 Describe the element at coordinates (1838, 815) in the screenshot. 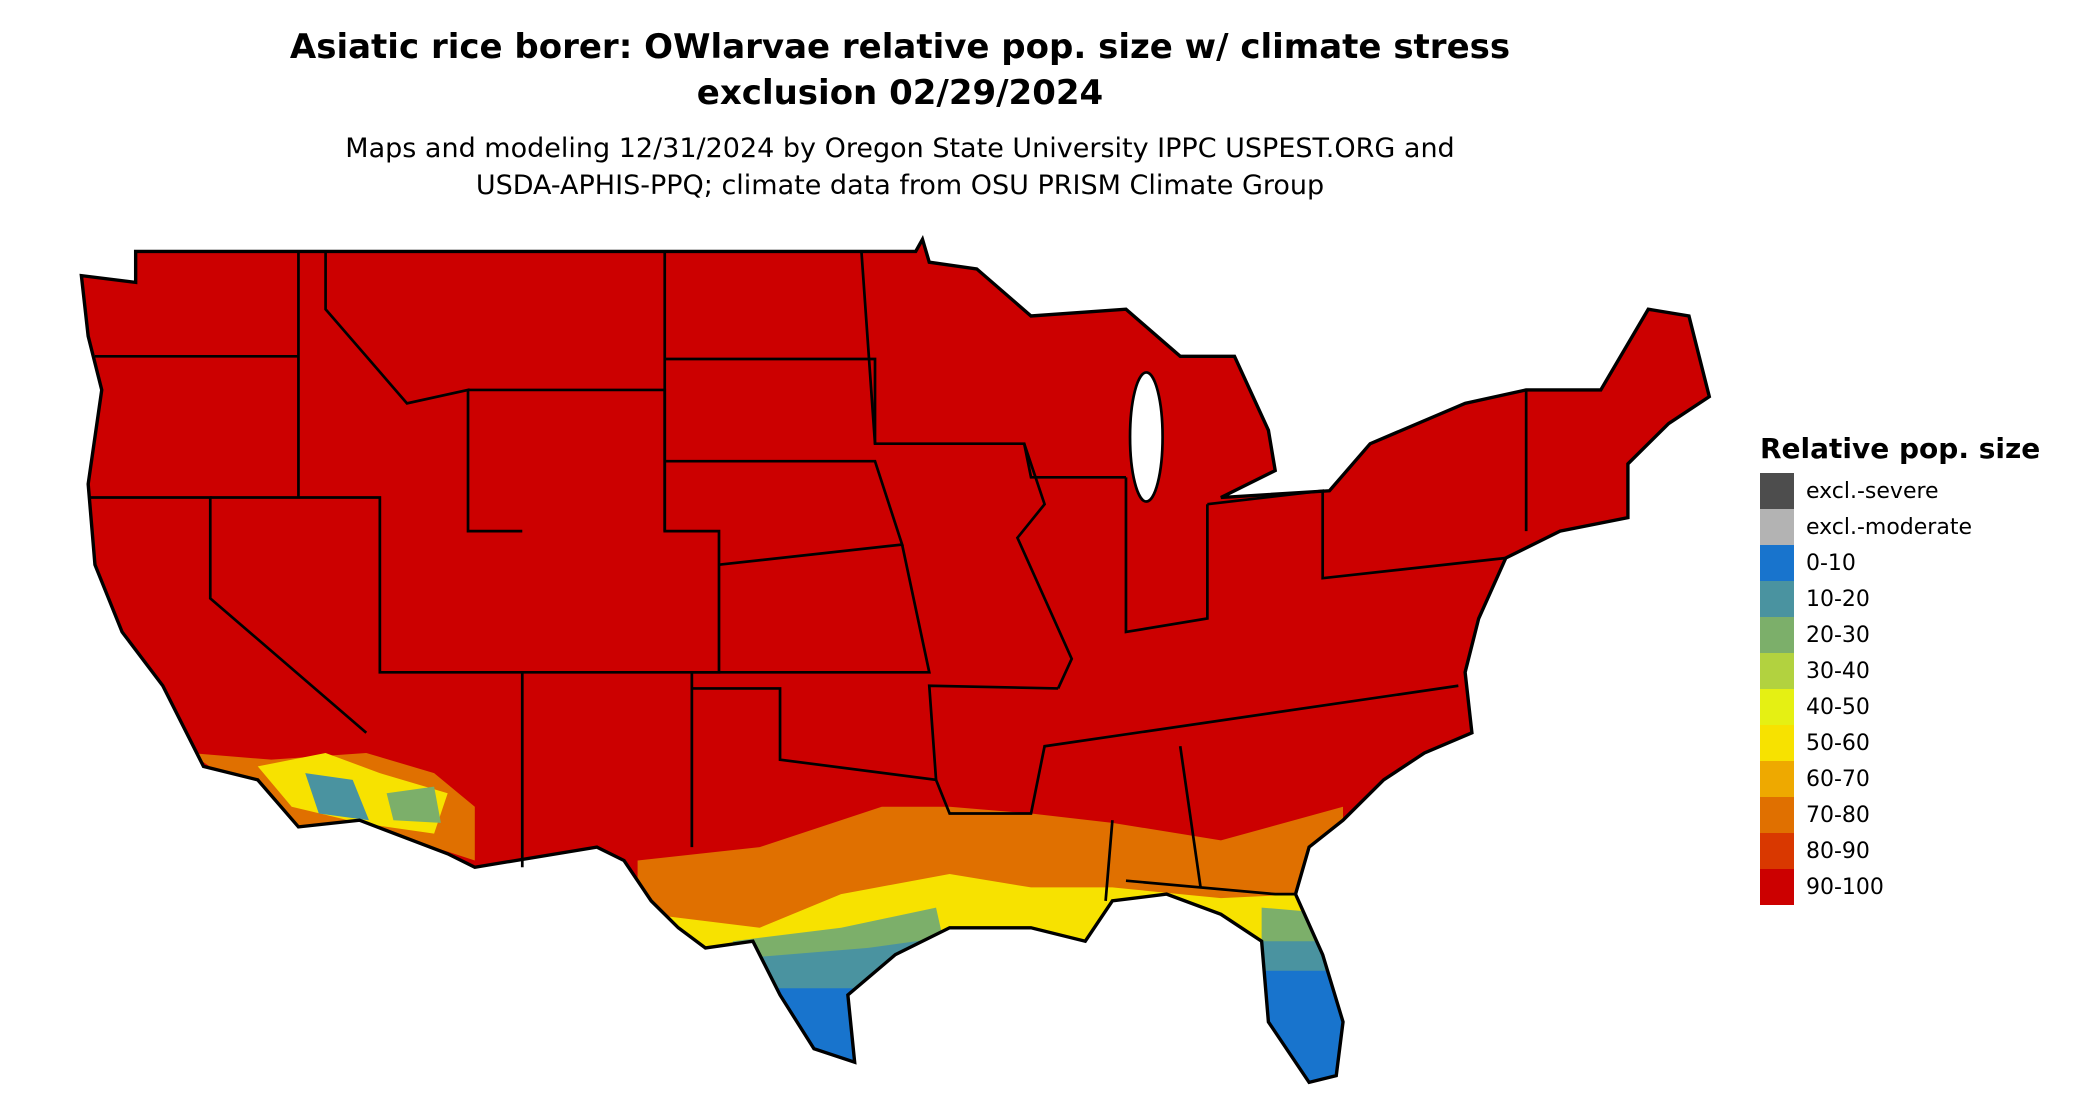

I see `legend-label: 70-80` at that location.